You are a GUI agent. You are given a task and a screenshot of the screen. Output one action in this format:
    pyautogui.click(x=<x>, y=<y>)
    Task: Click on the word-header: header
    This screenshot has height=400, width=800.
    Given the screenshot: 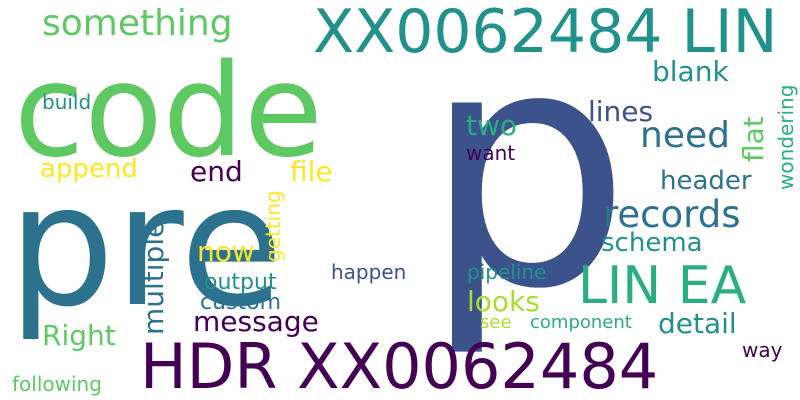 What is the action you would take?
    pyautogui.click(x=706, y=181)
    